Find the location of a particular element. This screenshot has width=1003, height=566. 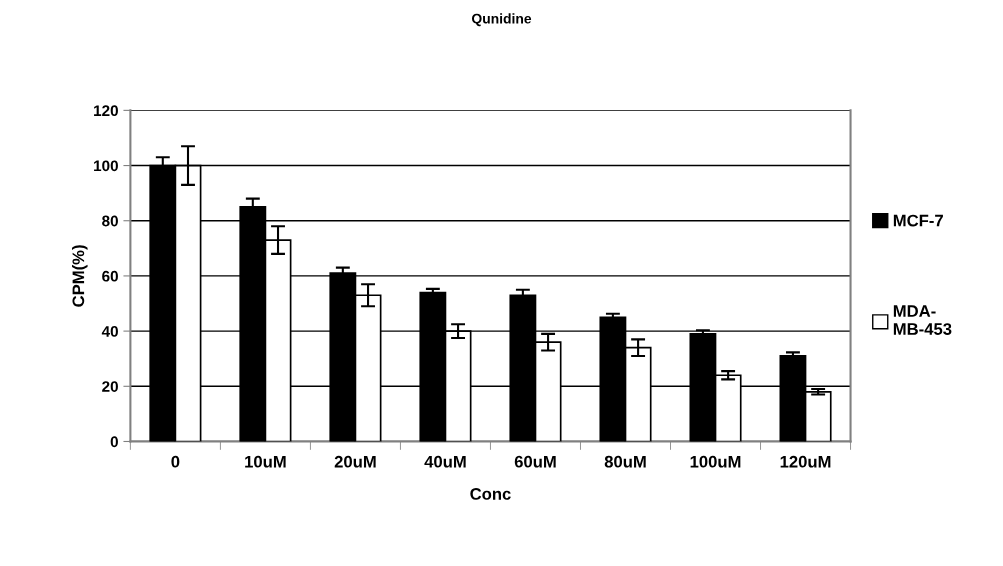

y-tick-label: 60 is located at coordinates (110, 276).